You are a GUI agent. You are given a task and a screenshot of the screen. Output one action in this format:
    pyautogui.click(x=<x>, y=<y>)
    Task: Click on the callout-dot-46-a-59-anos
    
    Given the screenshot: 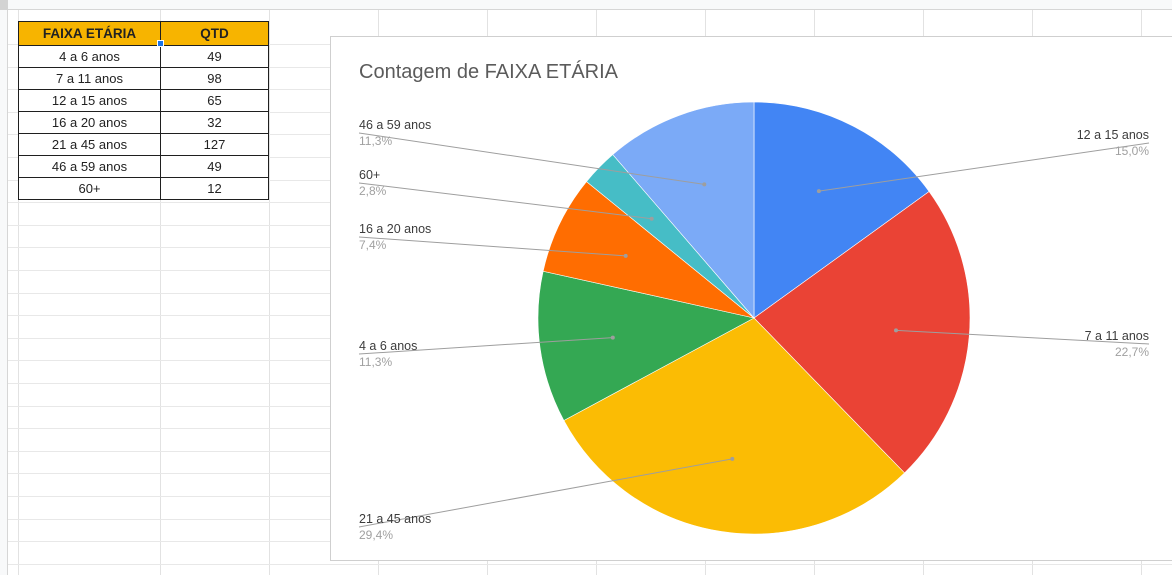 What is the action you would take?
    pyautogui.click(x=704, y=184)
    